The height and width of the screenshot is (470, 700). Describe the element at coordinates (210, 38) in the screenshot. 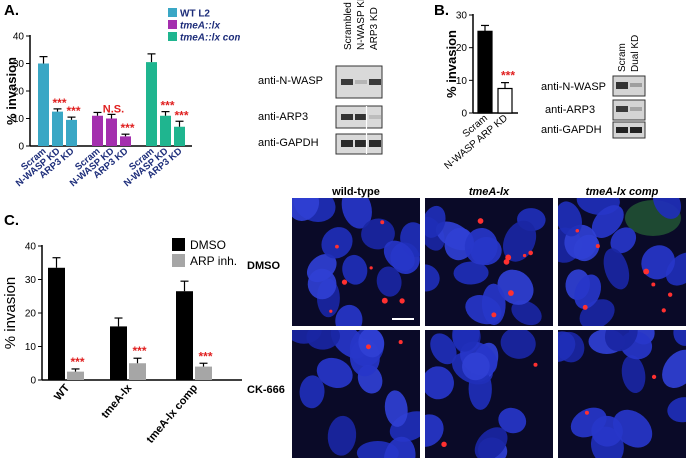

I see `legend-label: tmeA::lx comp` at that location.